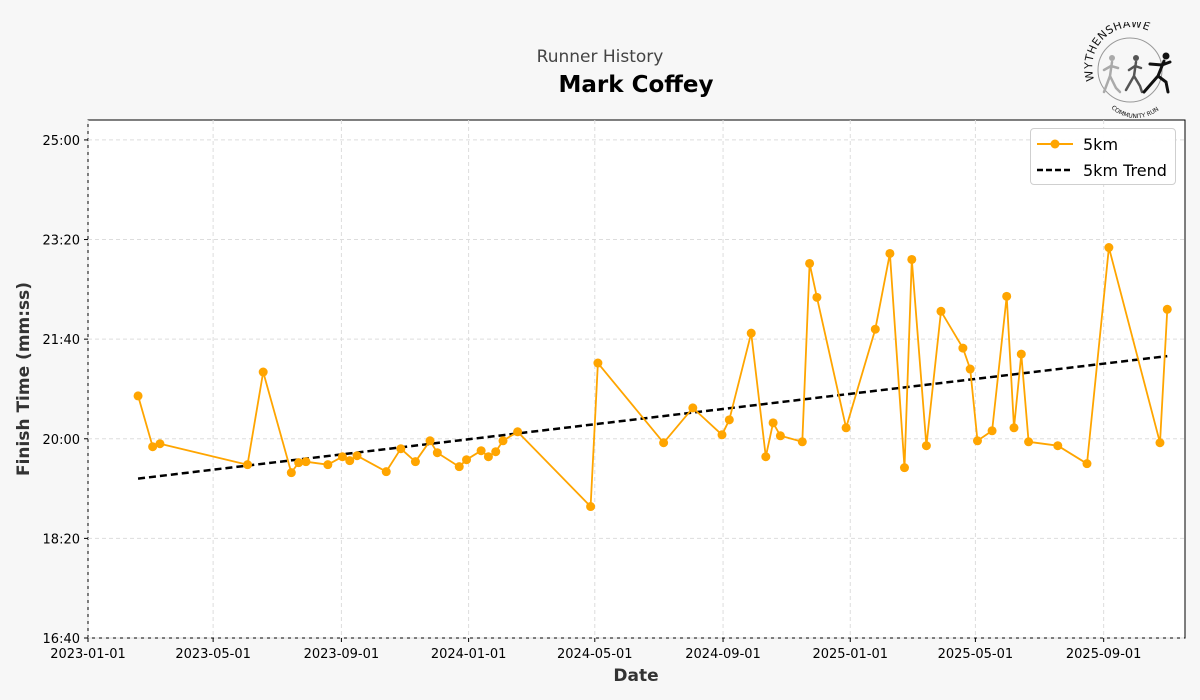 This screenshot has height=700, width=1200. I want to click on legend-swatch-5km, so click(1055, 144).